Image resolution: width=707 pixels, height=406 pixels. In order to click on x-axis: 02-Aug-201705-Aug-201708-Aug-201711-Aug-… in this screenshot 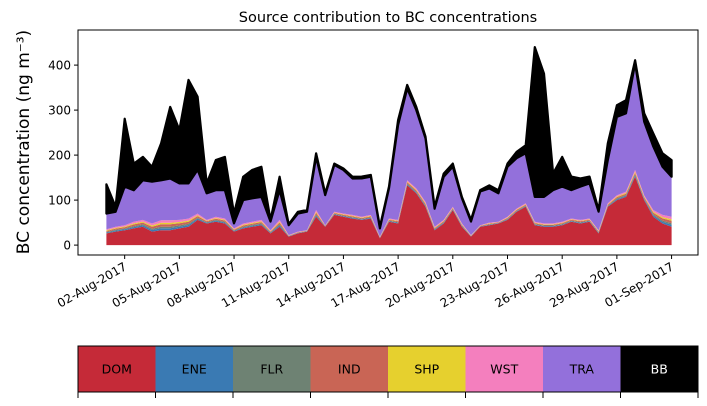, I will do `click(365, 282)`.